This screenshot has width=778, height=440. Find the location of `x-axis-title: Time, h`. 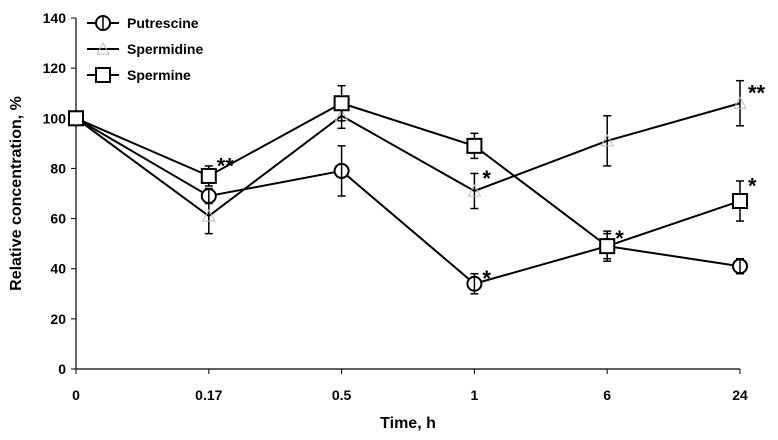

x-axis-title: Time, h is located at coordinates (408, 423).